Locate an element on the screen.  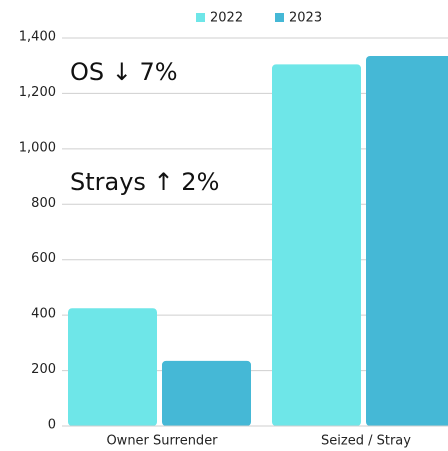
y-tick-label: 1,400 is located at coordinates (37, 37).